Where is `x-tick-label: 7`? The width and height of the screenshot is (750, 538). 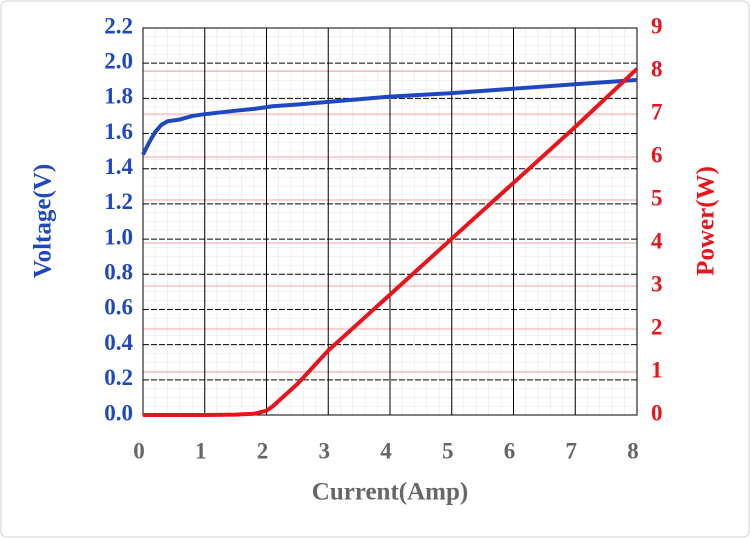 x-tick-label: 7 is located at coordinates (572, 450).